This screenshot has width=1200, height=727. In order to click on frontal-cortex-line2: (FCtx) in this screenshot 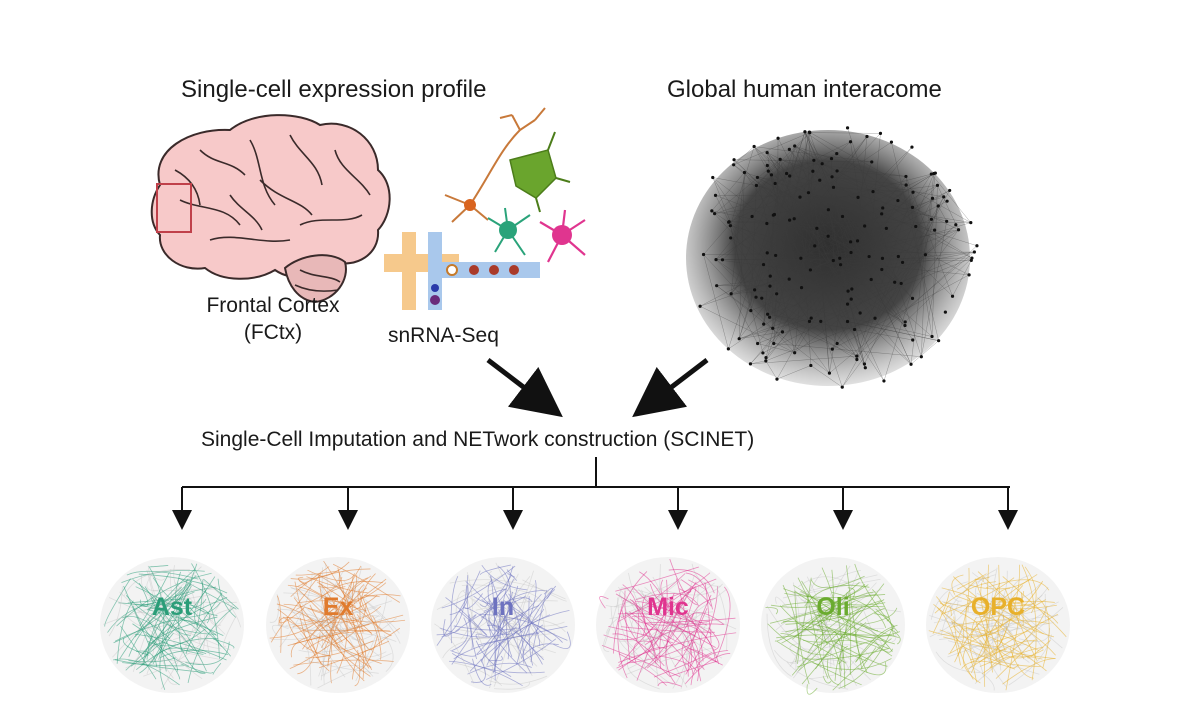, I will do `click(273, 332)`.